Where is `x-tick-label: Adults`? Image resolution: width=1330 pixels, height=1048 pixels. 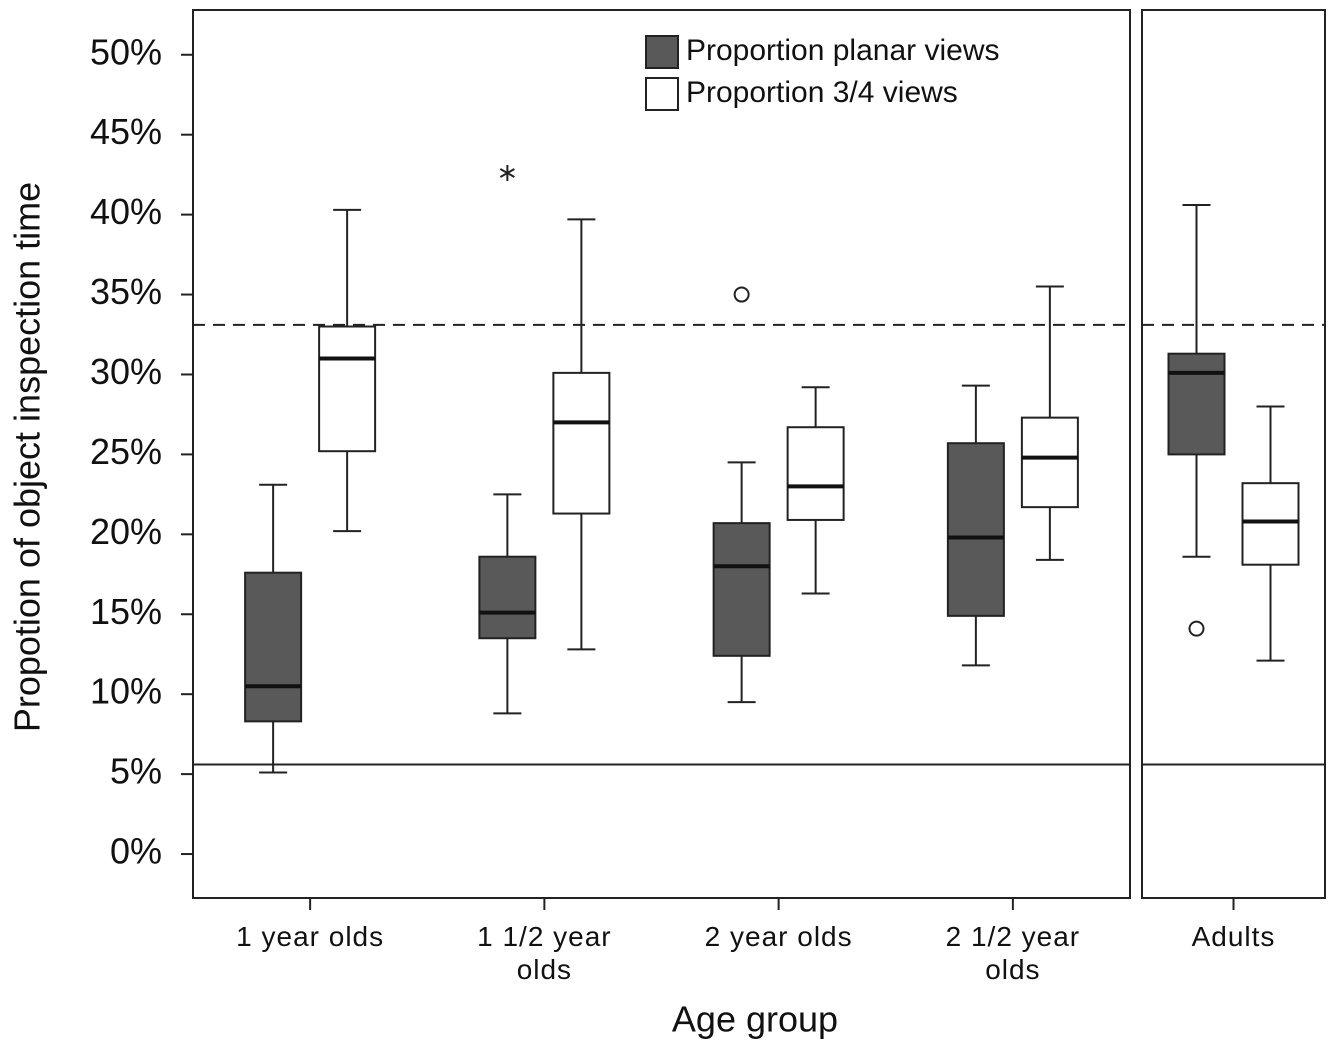
x-tick-label: Adults is located at coordinates (1233, 936).